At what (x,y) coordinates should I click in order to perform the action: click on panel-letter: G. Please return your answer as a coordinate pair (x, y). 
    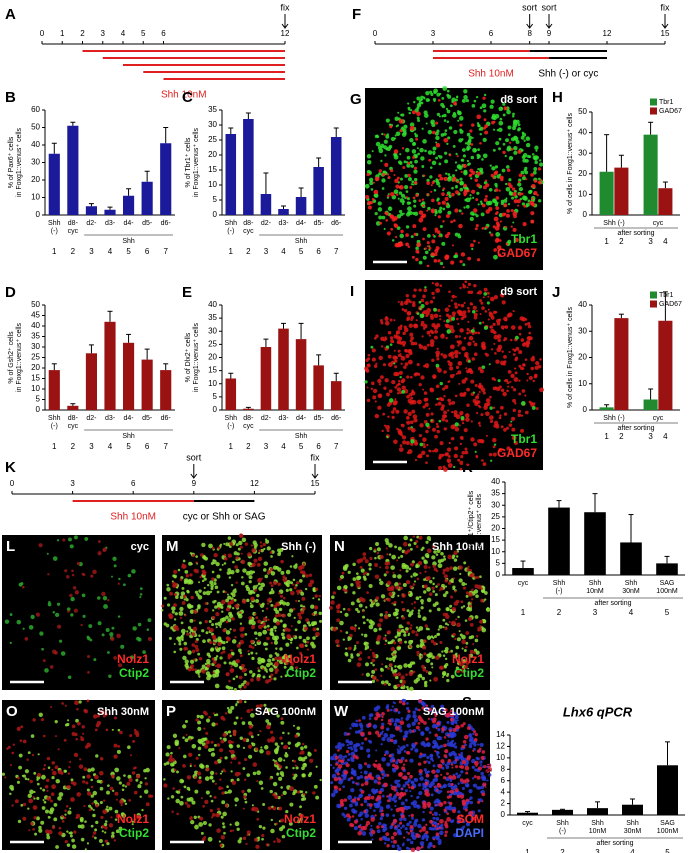
    Looking at the image, I should click on (356, 99).